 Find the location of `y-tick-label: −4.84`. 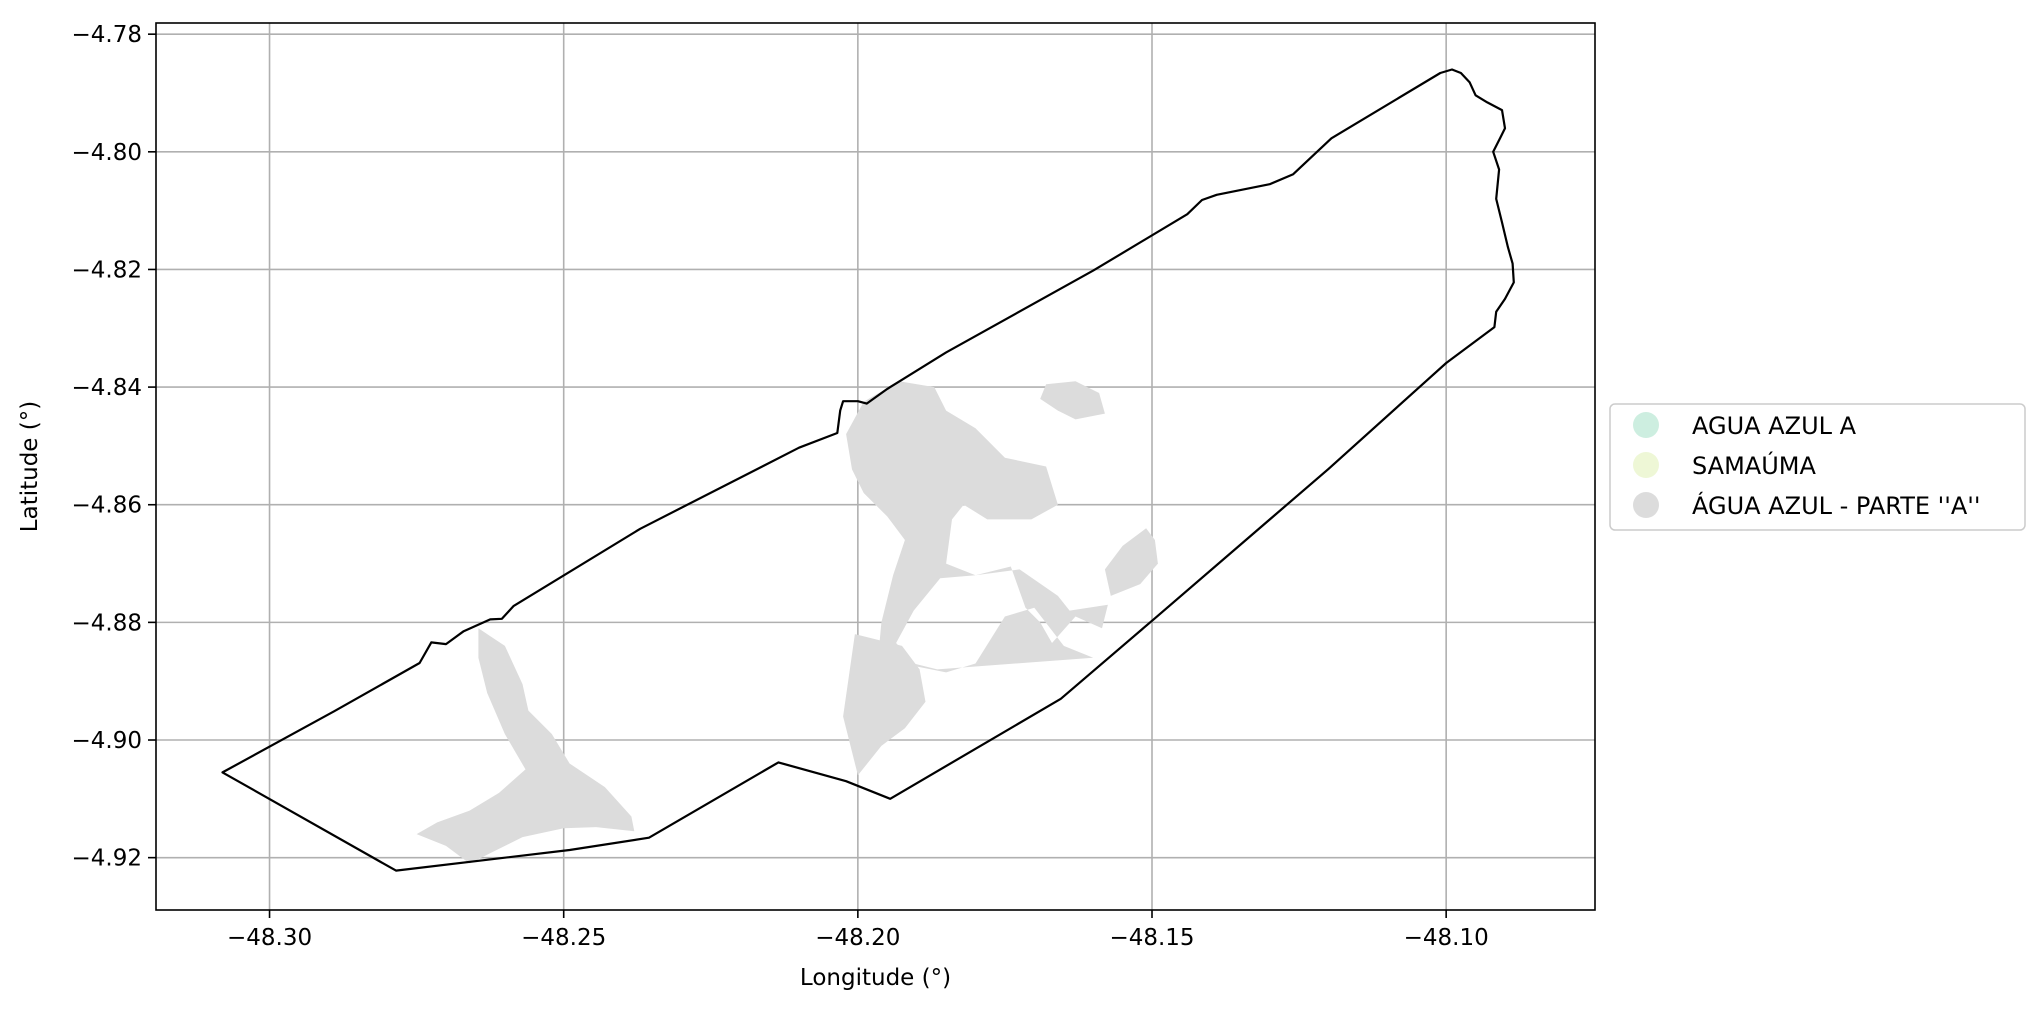

y-tick-label: −4.84 is located at coordinates (107, 388).